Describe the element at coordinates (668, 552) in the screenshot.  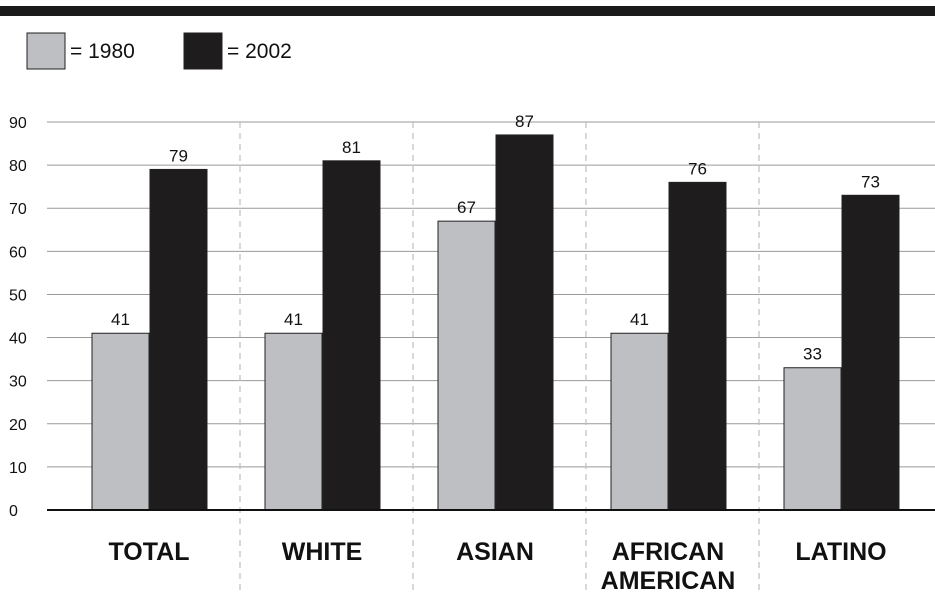
I see `category-label: AFRICAN` at that location.